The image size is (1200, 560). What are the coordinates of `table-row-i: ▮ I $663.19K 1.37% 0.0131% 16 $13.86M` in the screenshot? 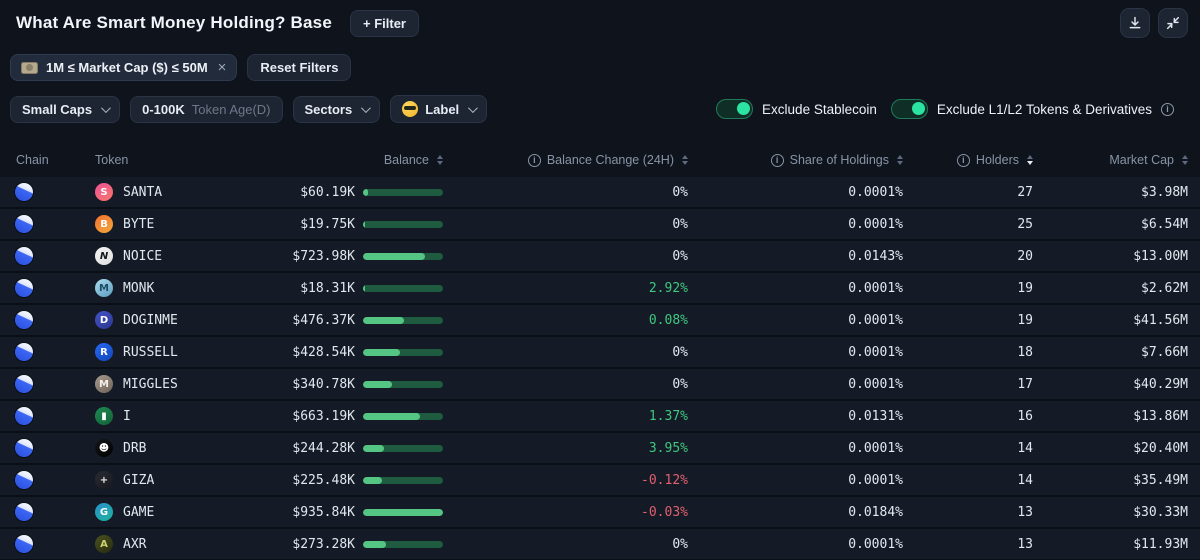 It's located at (600, 417).